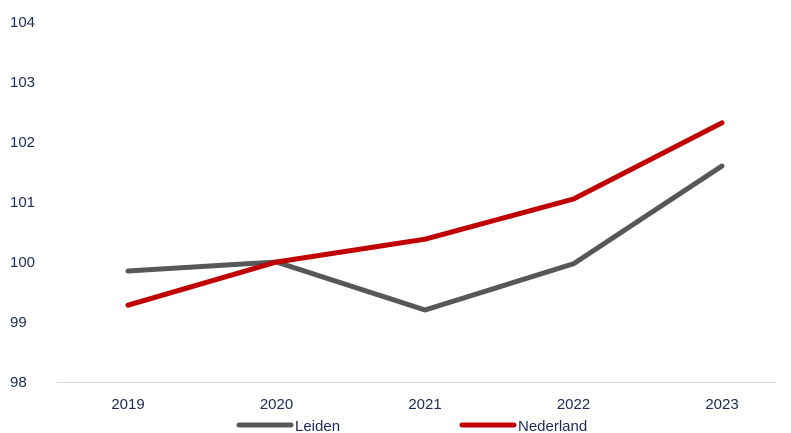 This screenshot has width=791, height=433. I want to click on legend-label-leiden: Leiden, so click(317, 425).